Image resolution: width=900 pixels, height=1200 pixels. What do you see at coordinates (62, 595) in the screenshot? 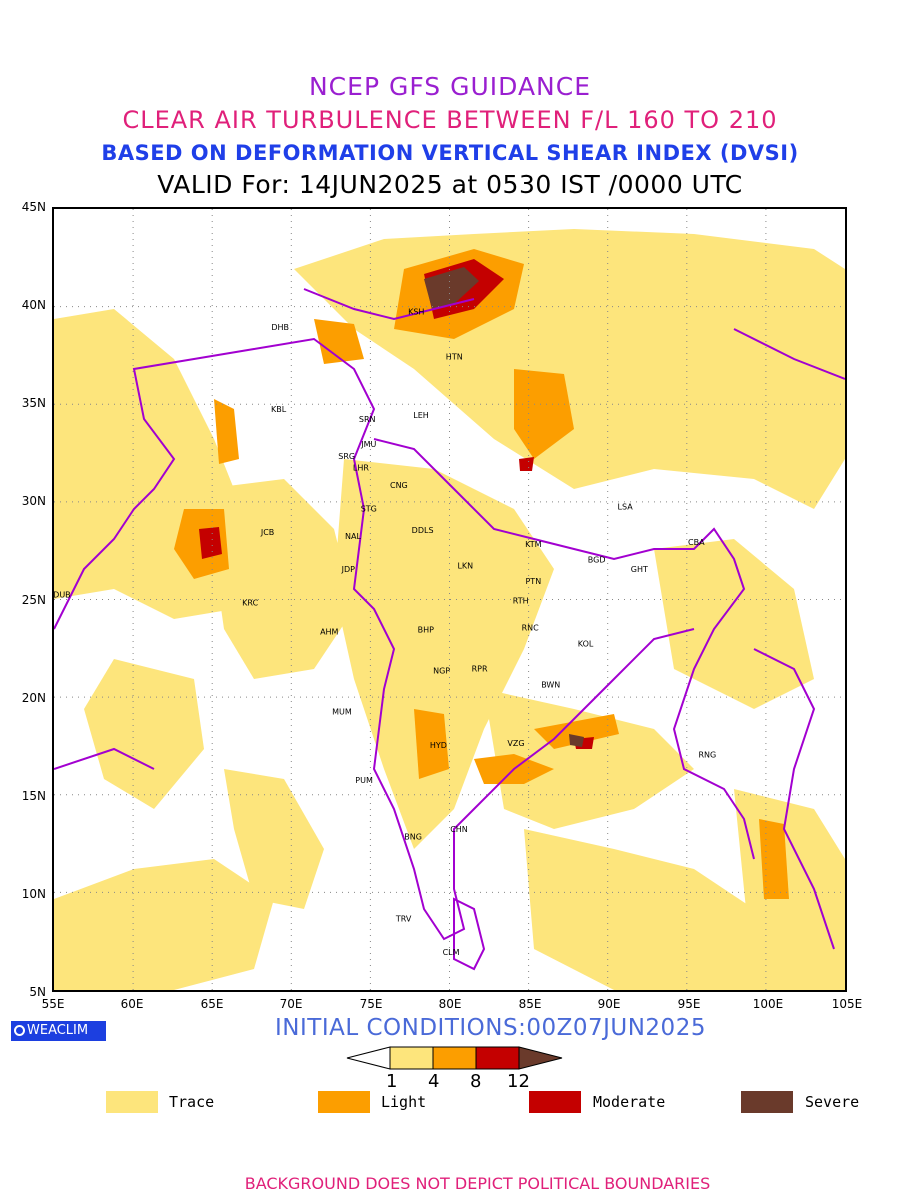
I see `city-label-dub: DUB` at bounding box center [62, 595].